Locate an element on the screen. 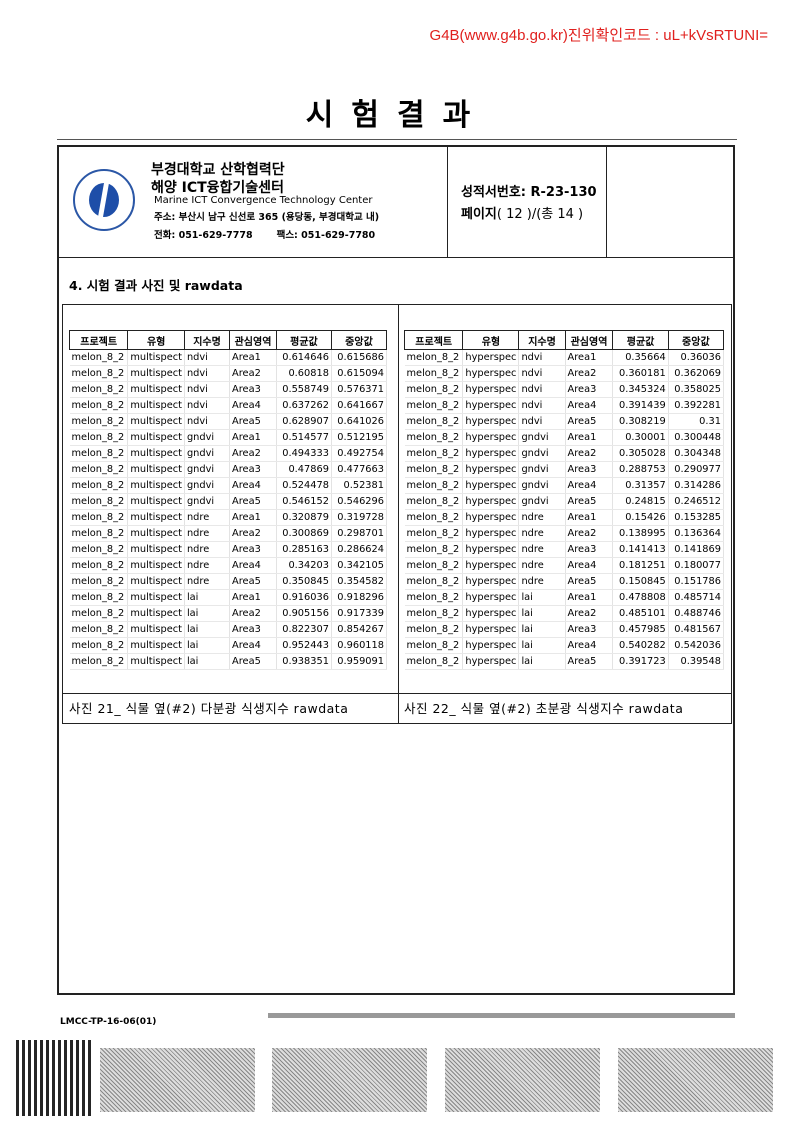 The width and height of the screenshot is (794, 1123). table-cell: 0.494333 is located at coordinates (303, 454).